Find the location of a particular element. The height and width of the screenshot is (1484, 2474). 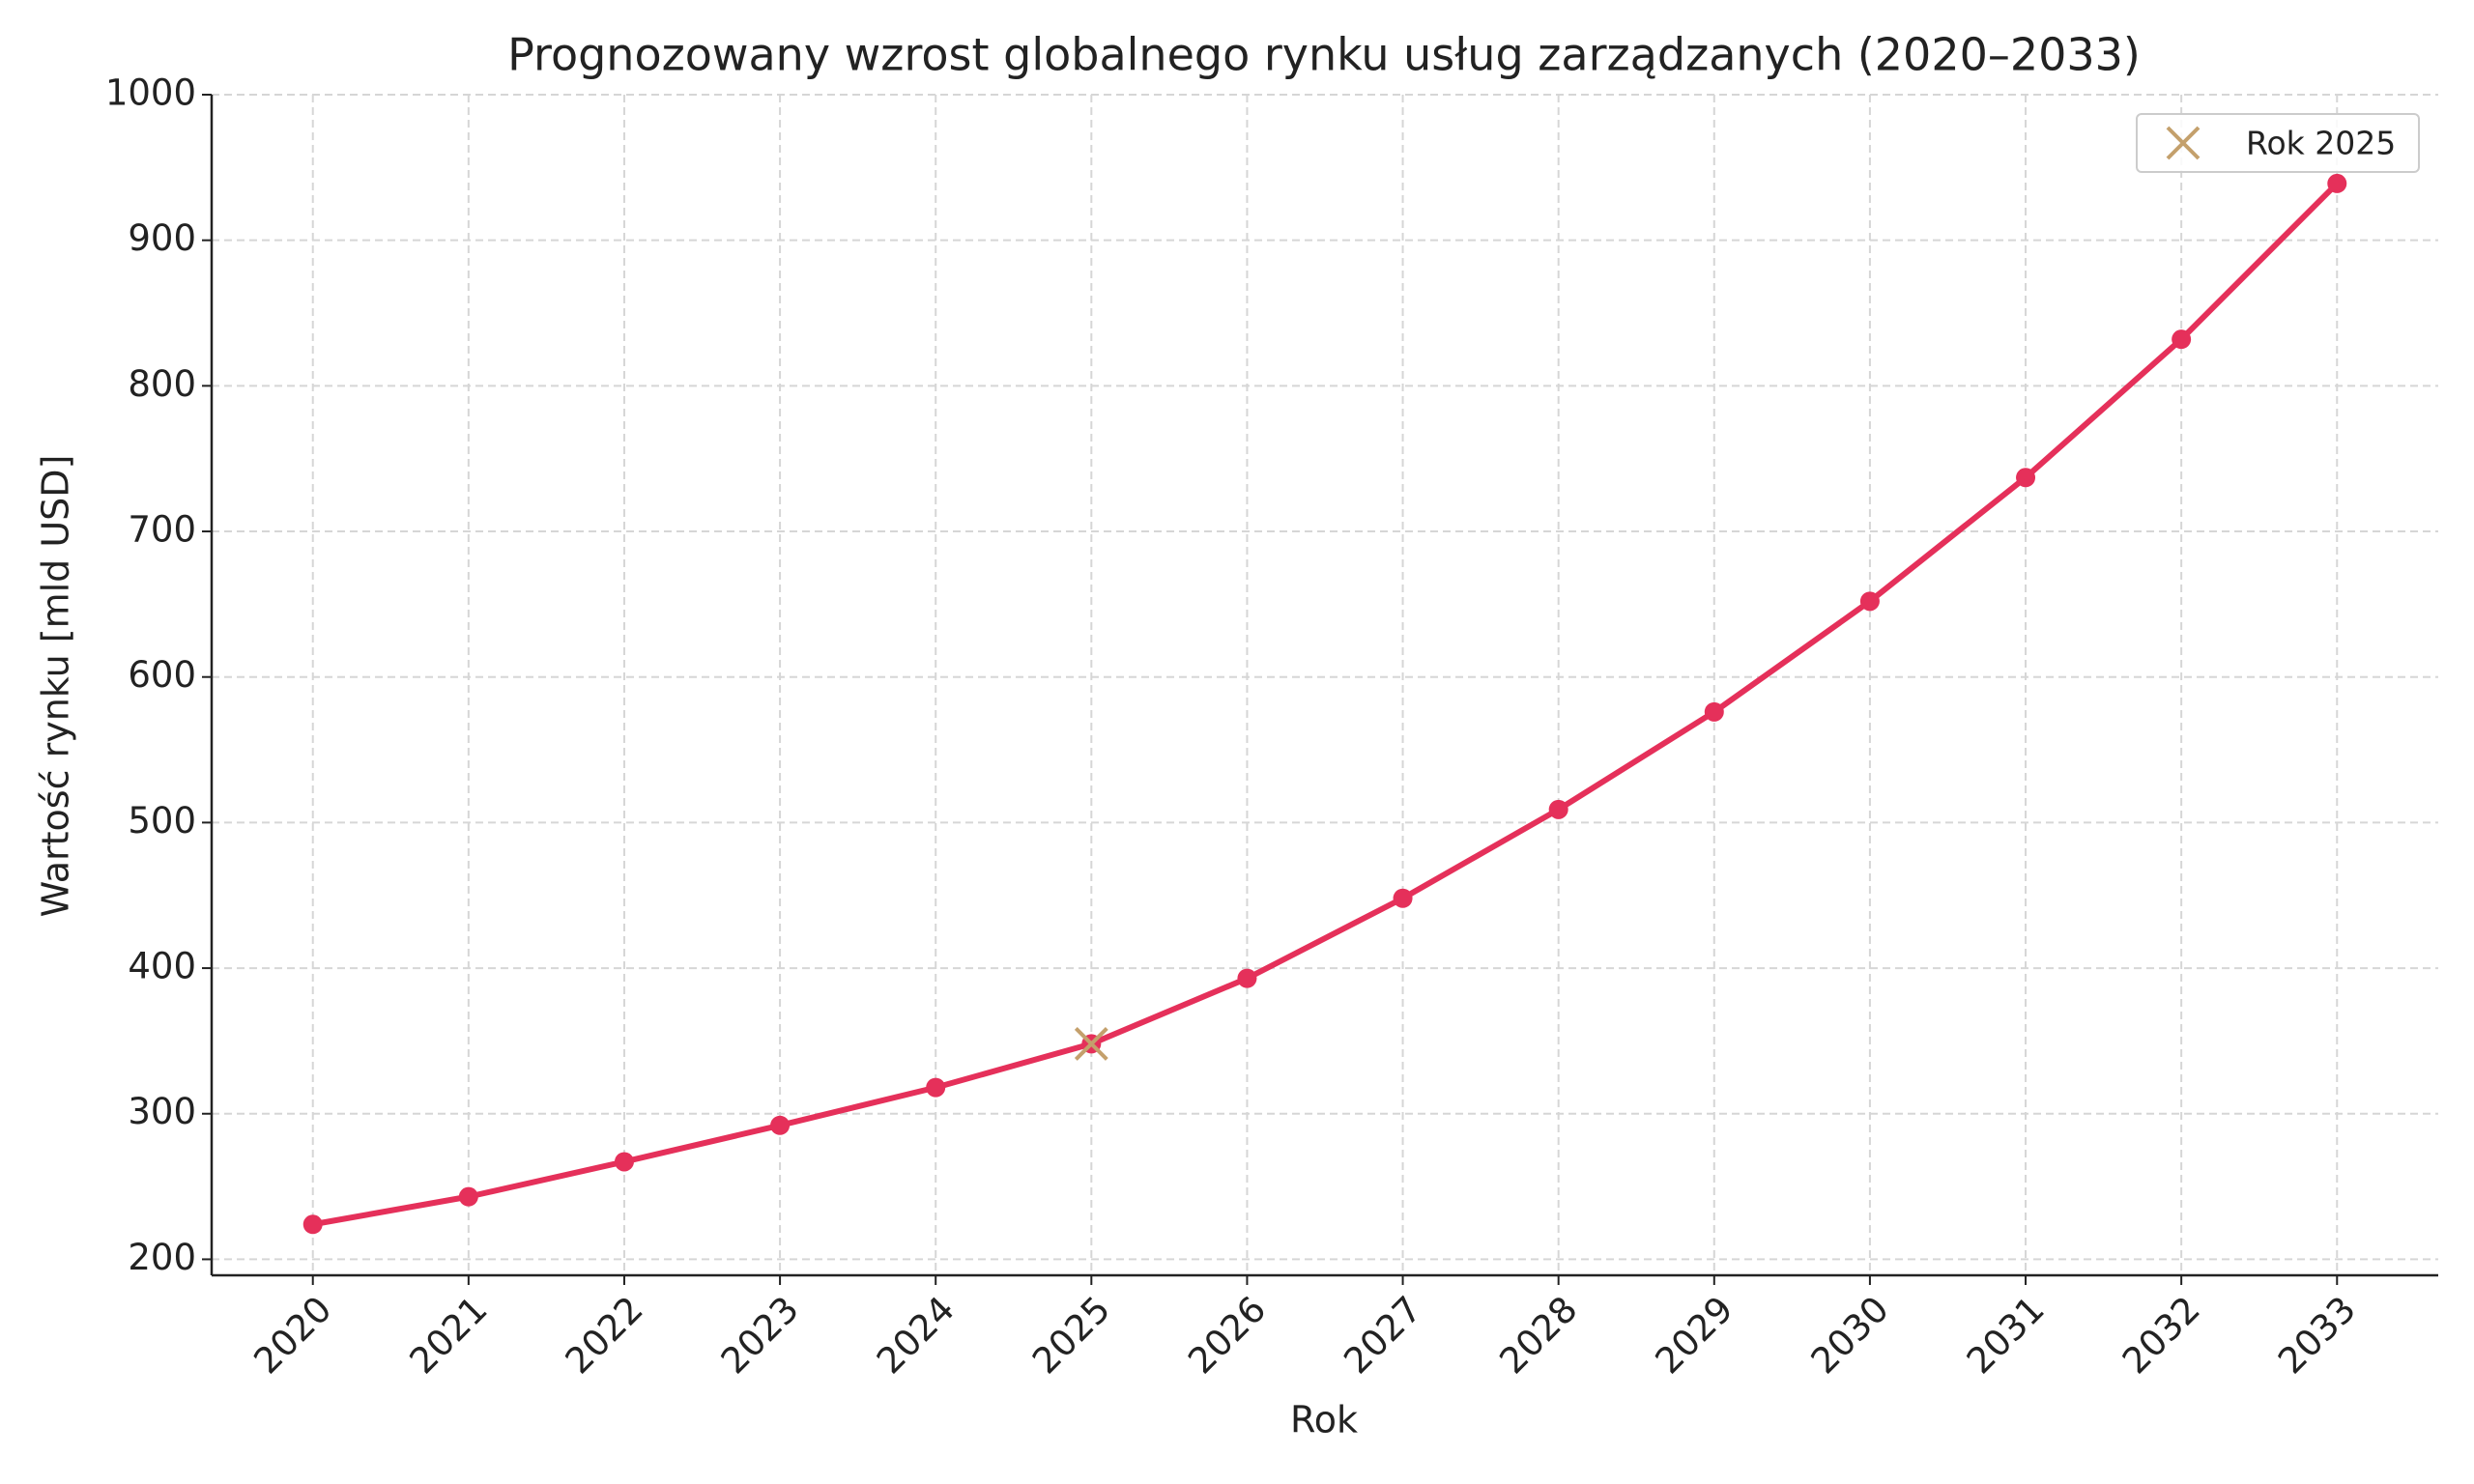

x-tick-label: 2026 is located at coordinates (1227, 1335).